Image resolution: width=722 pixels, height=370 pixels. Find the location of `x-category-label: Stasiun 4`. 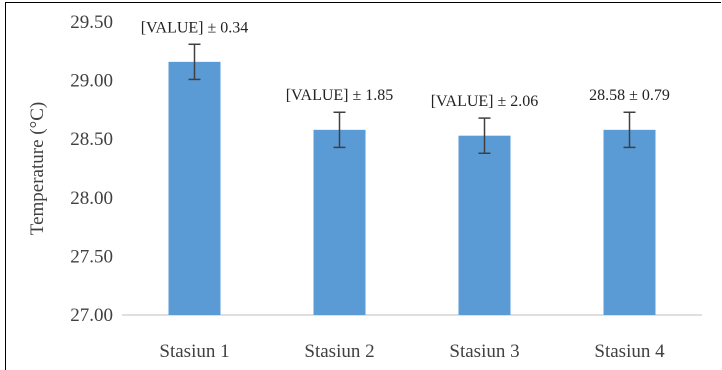

x-category-label: Stasiun 4 is located at coordinates (629, 351).